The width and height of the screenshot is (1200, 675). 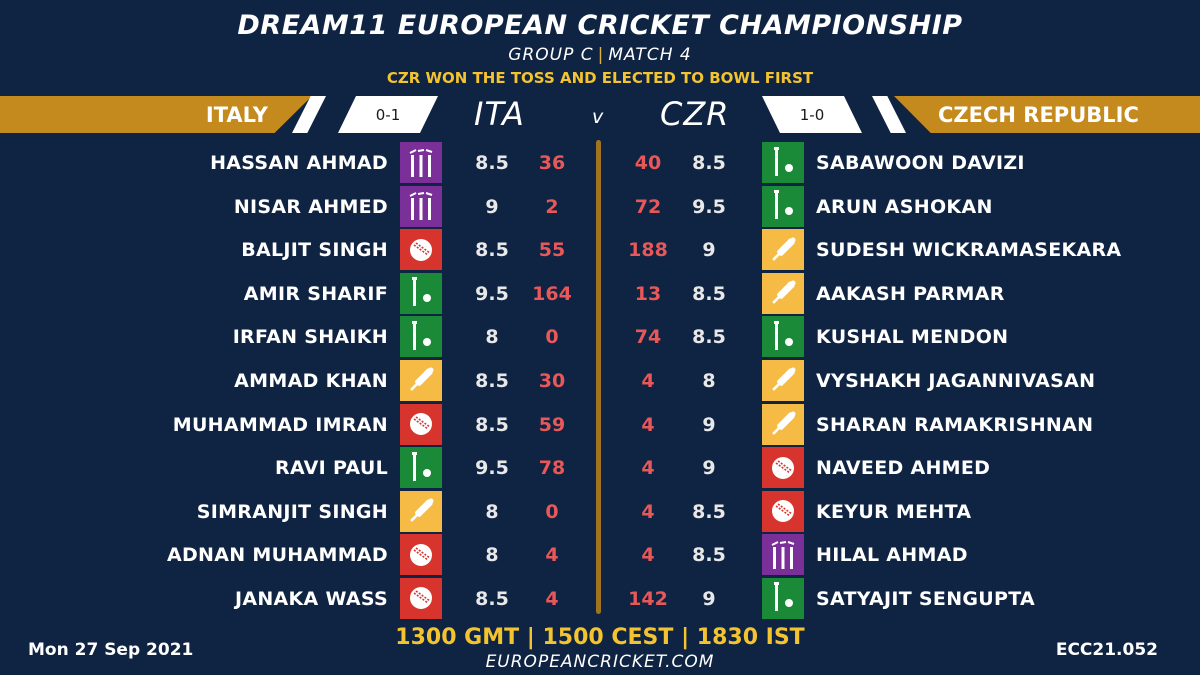 I want to click on points-left: 2, so click(x=552, y=206).